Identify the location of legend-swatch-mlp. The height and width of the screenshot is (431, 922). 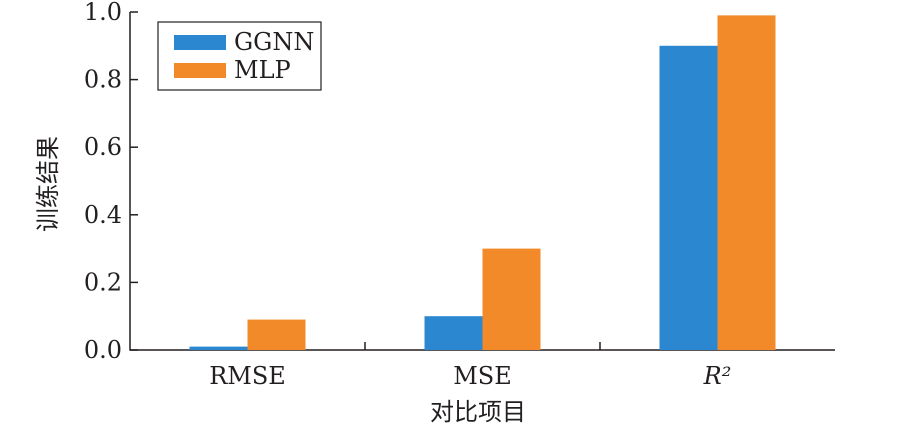
(200, 70).